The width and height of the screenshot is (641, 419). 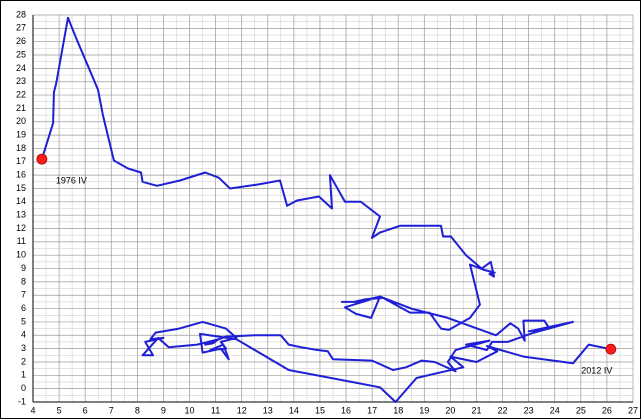 I want to click on y-tick-label: 18, so click(x=21, y=148).